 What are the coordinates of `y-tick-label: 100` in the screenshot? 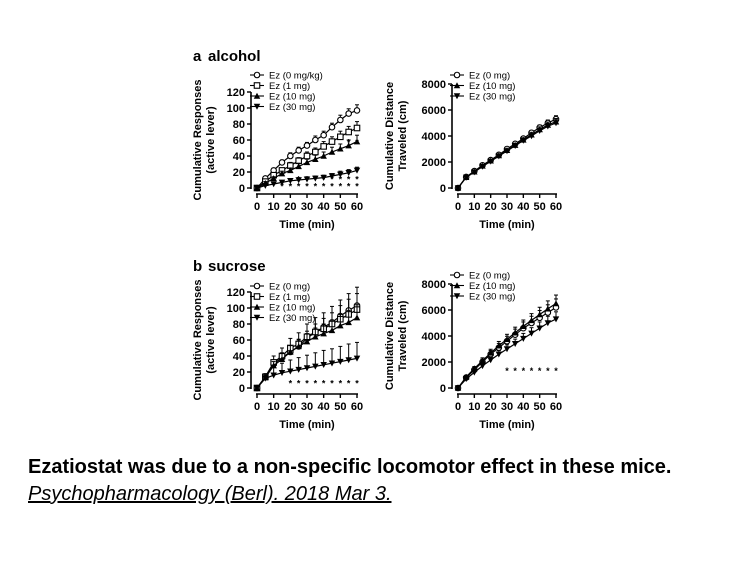 It's located at (236, 109).